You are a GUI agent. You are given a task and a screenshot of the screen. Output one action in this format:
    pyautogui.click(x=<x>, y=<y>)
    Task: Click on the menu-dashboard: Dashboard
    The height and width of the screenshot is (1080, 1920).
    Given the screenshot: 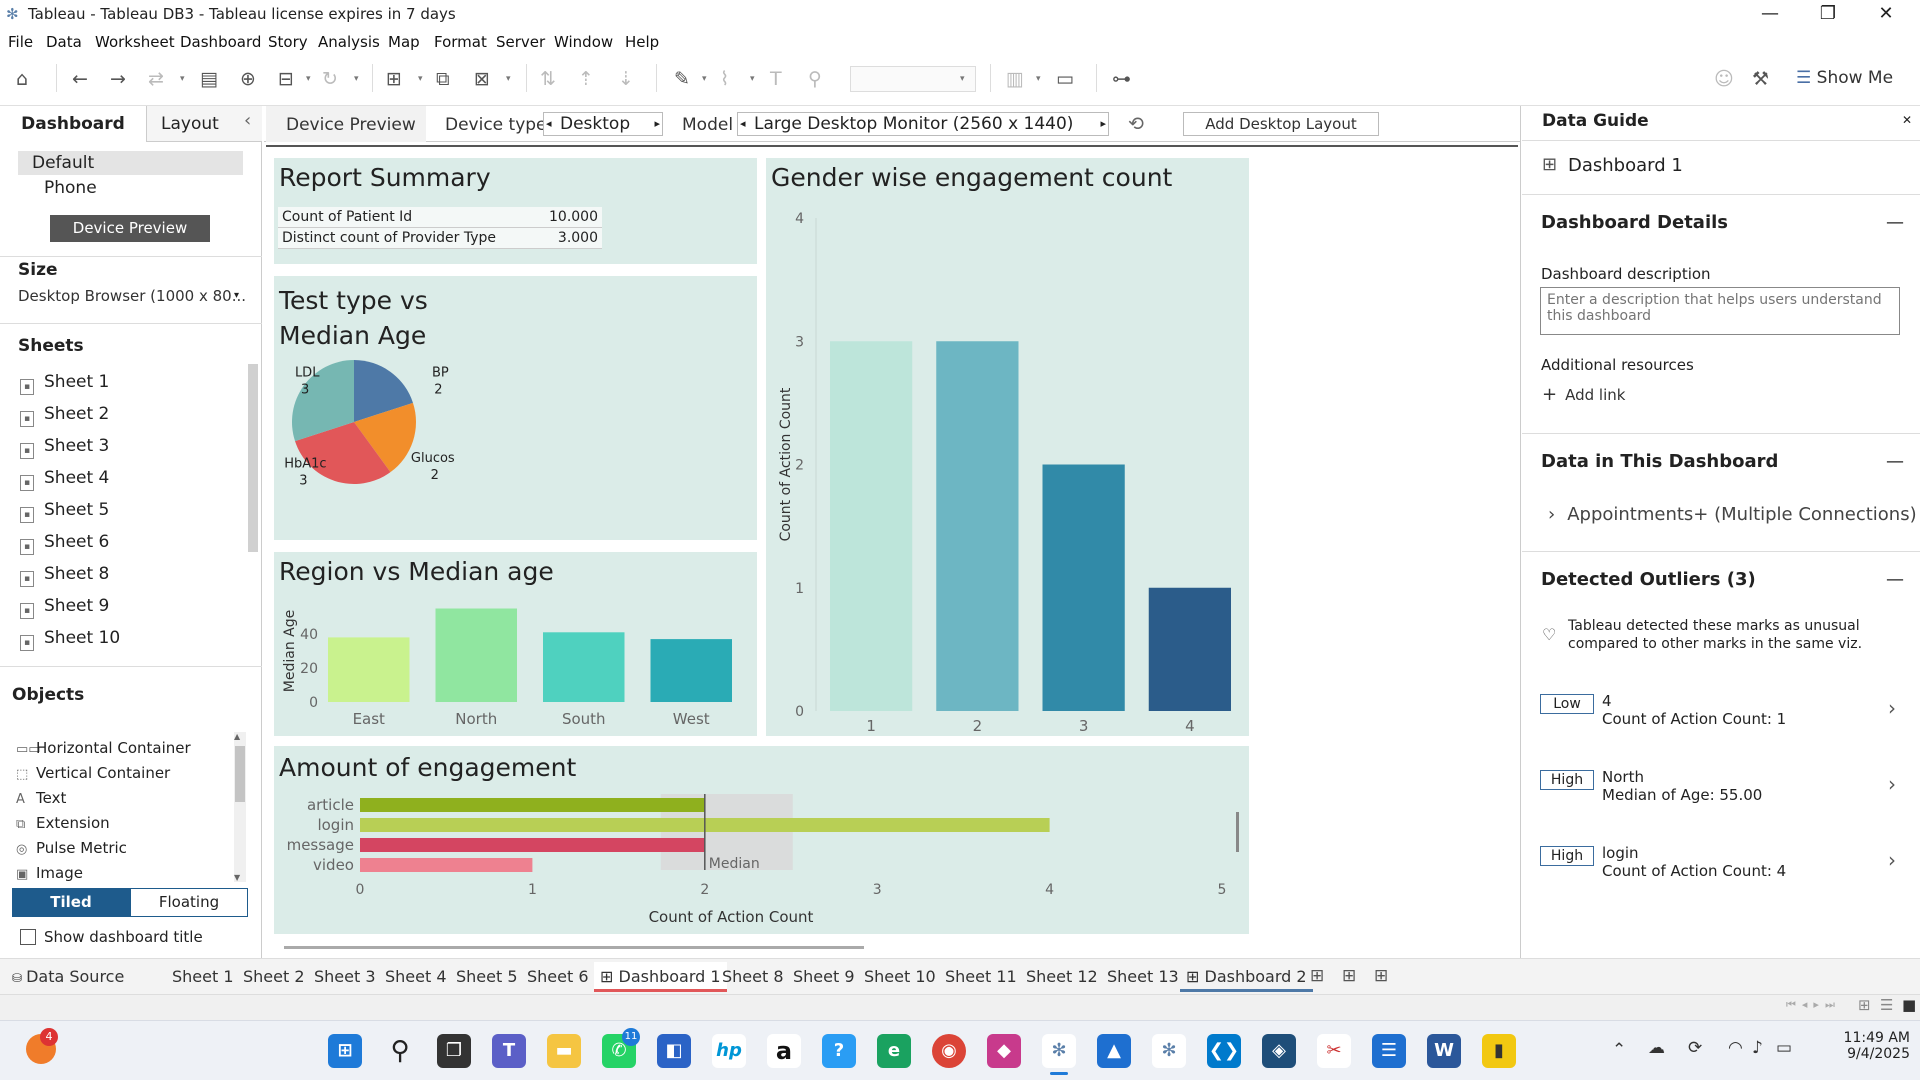 What is the action you would take?
    pyautogui.click(x=221, y=42)
    